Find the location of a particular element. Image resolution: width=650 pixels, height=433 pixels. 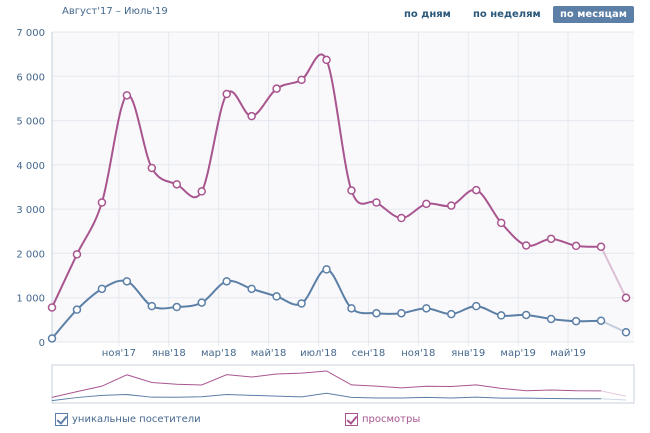

y-tick-label: 1 000 is located at coordinates (30, 299).